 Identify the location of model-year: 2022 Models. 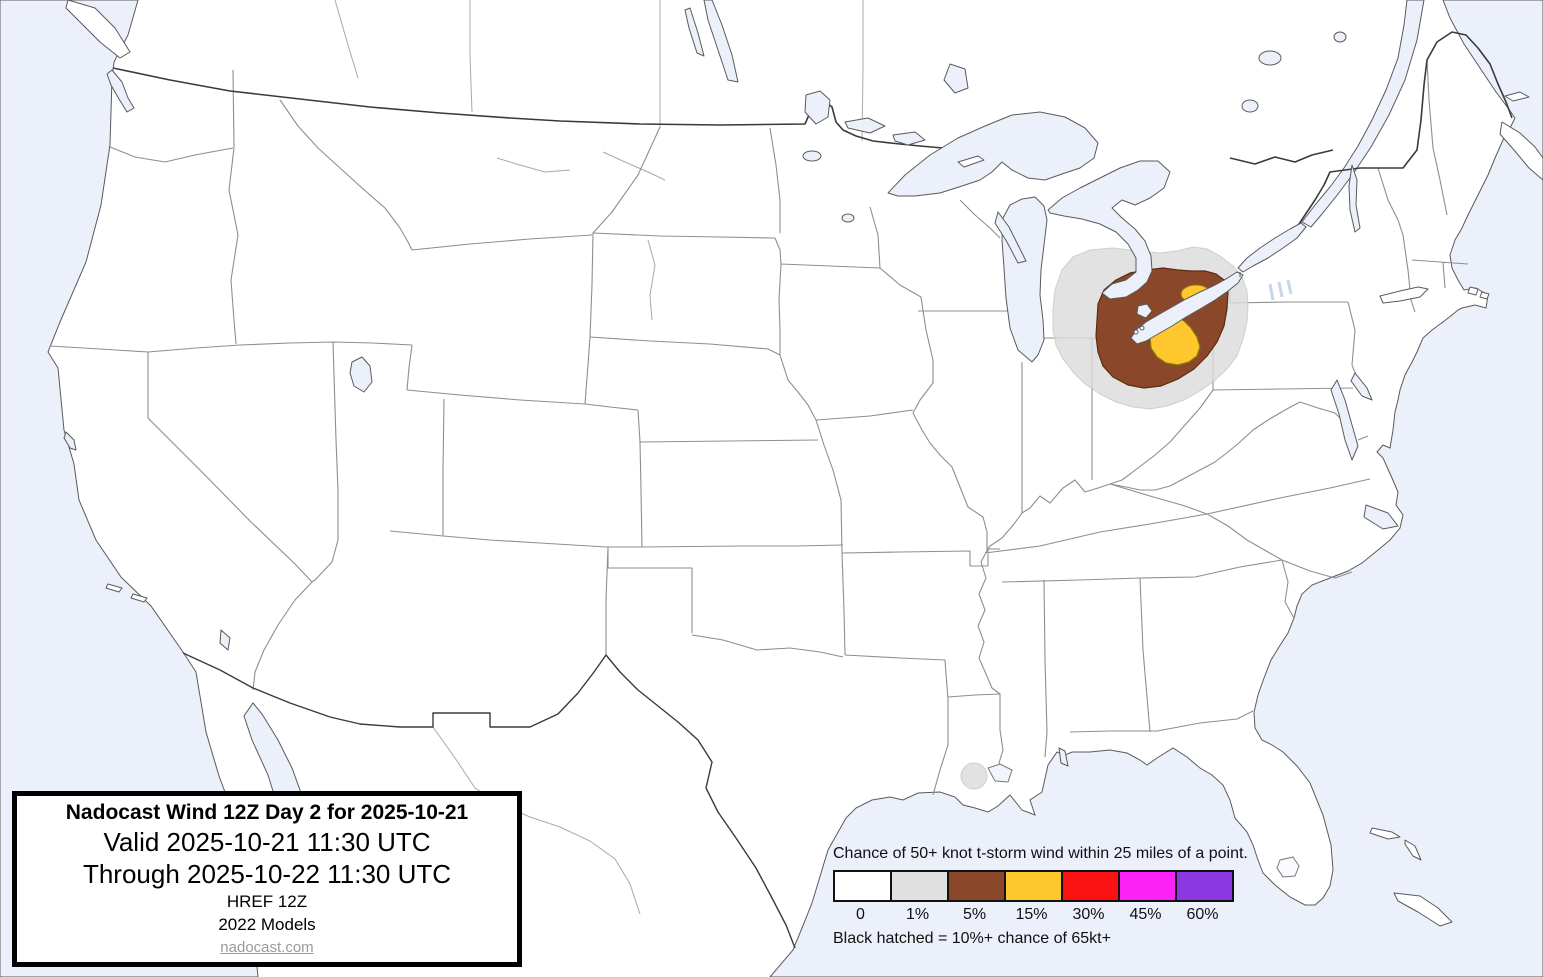
(267, 925).